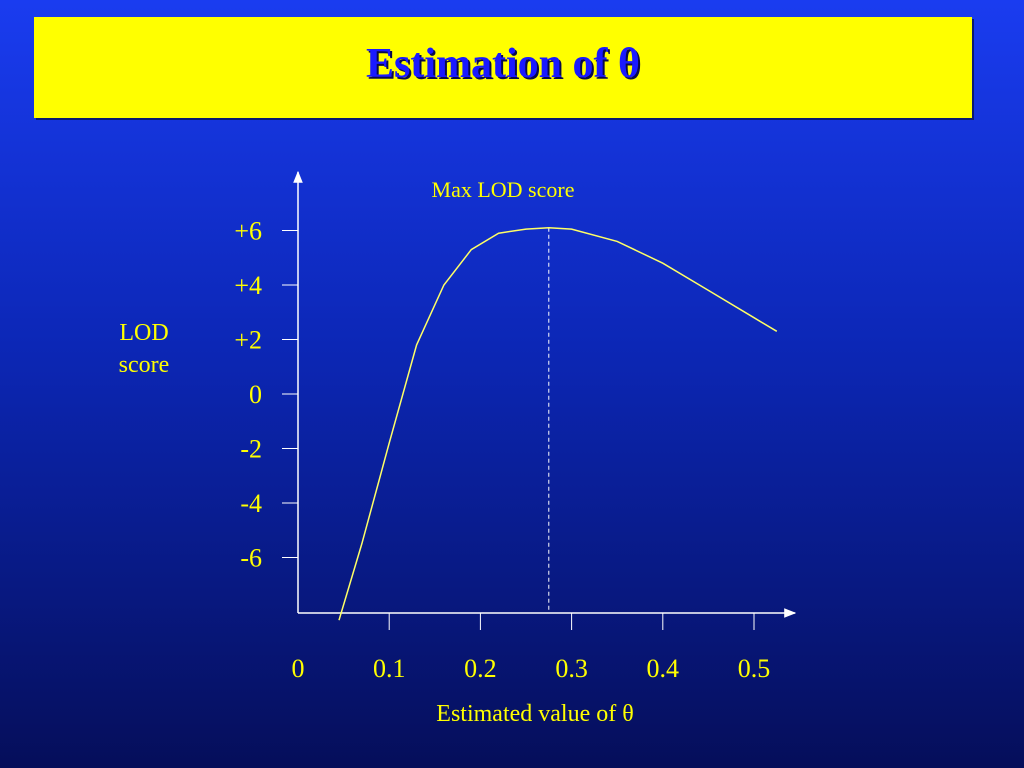 Image resolution: width=1024 pixels, height=768 pixels. I want to click on title-banner: Estimation of θ, so click(503, 67).